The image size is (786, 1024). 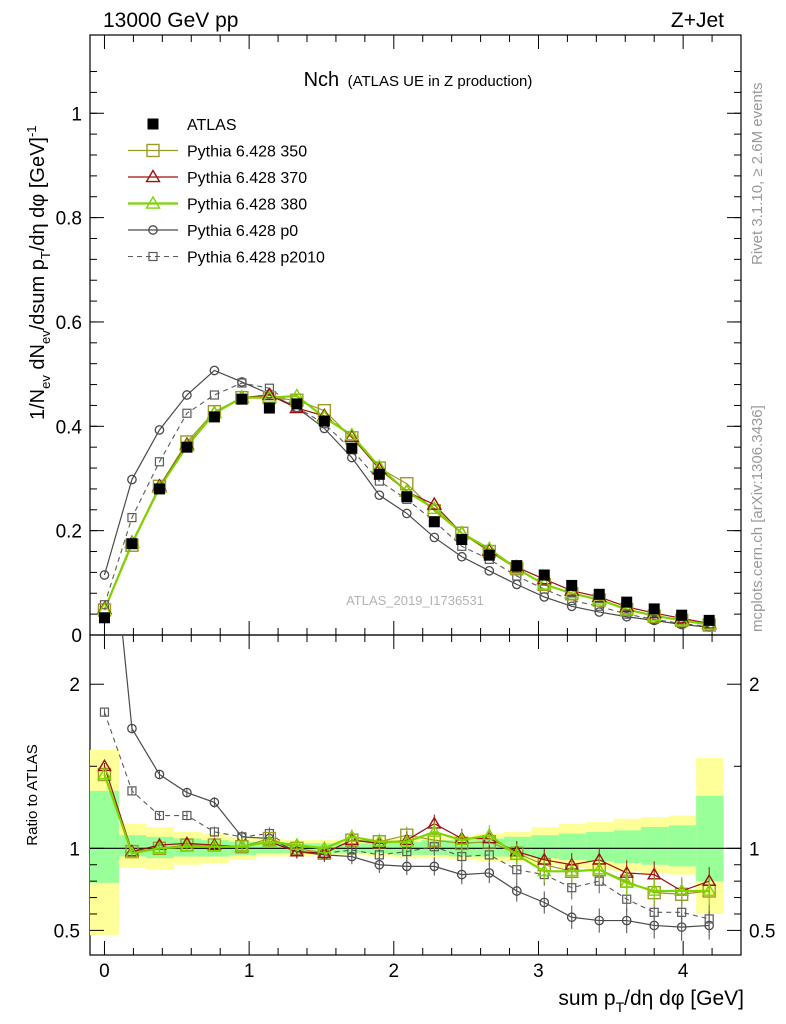 I want to click on main-y-tick-label: 0.6, so click(x=69, y=323).